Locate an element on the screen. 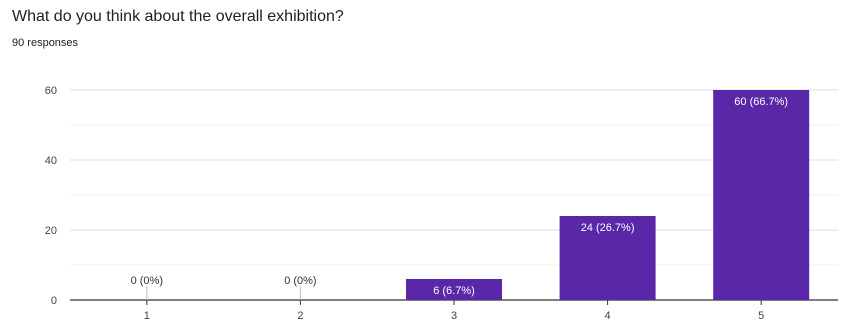  y-tick-label: 60 is located at coordinates (51, 91).